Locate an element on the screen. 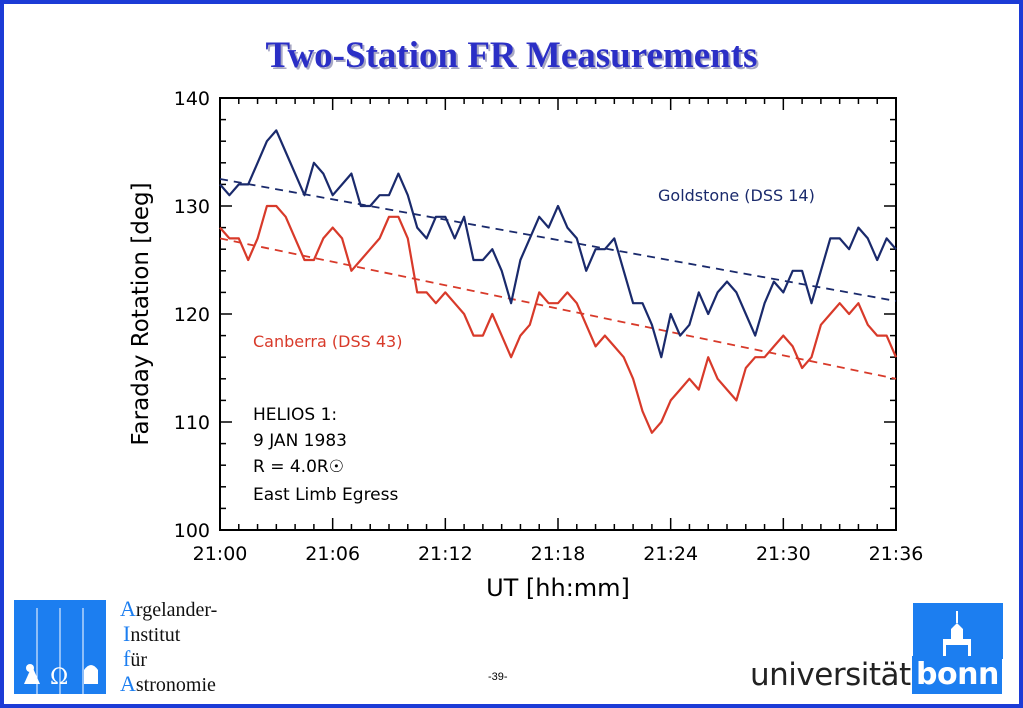  x-axis-label: UT [hh:mm] is located at coordinates (558, 588).